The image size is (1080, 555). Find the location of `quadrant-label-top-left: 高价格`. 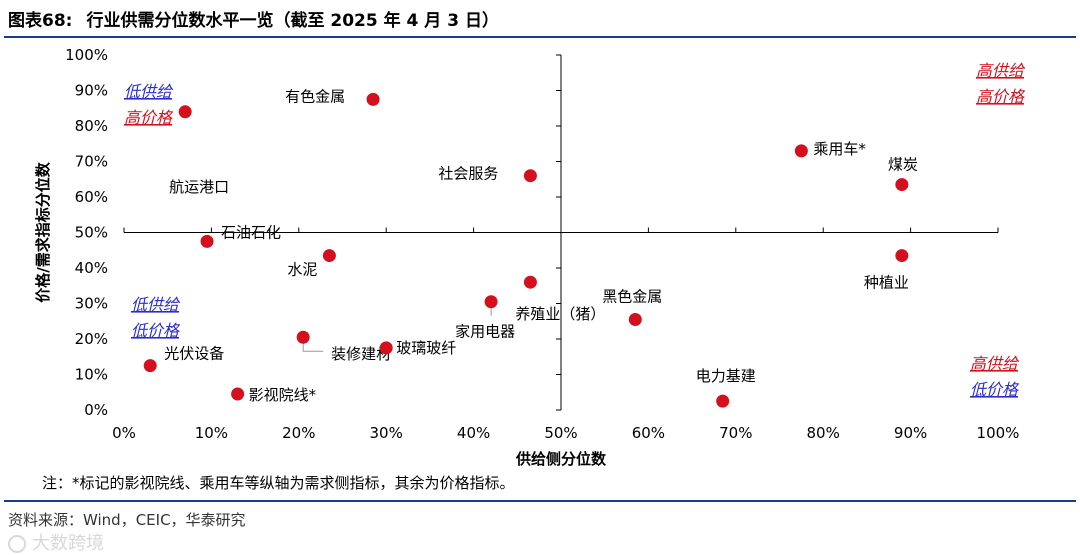

quadrant-label-top-left: 高价格 is located at coordinates (149, 117).